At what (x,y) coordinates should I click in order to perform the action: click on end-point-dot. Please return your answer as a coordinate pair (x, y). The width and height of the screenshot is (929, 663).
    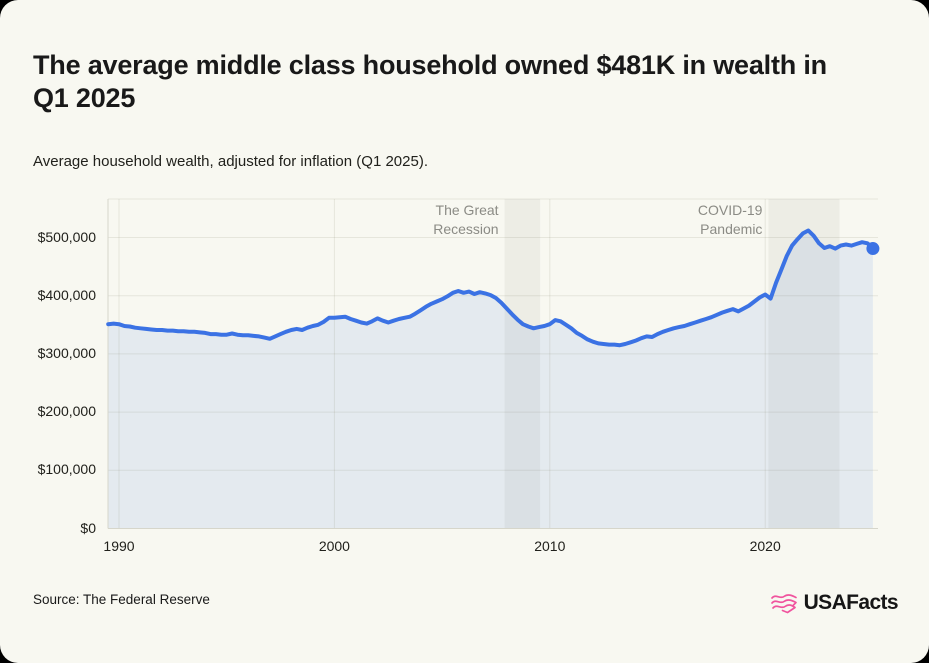
    Looking at the image, I should click on (873, 249).